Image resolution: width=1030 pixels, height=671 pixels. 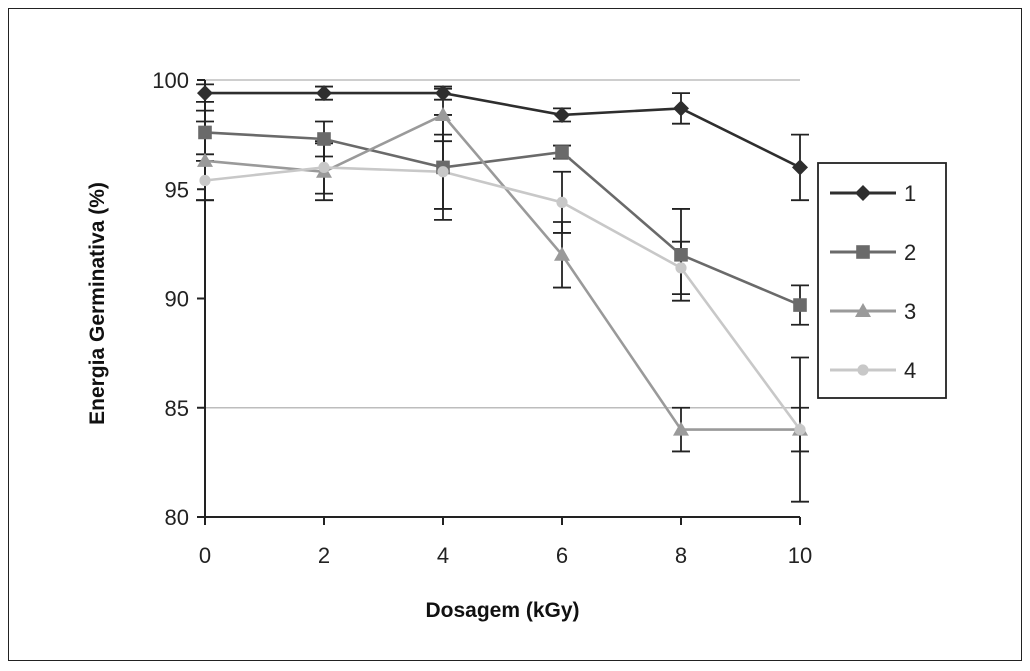 I want to click on x-tick-label: 8, so click(x=681, y=555).